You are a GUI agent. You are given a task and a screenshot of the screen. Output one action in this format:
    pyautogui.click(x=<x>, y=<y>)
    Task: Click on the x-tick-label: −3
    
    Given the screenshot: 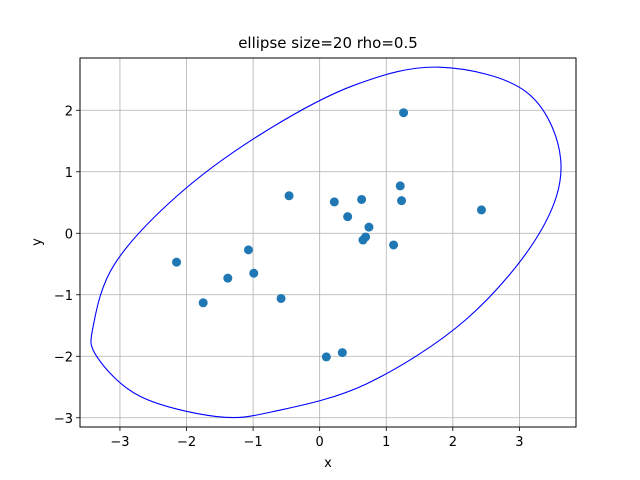 What is the action you would take?
    pyautogui.click(x=119, y=442)
    